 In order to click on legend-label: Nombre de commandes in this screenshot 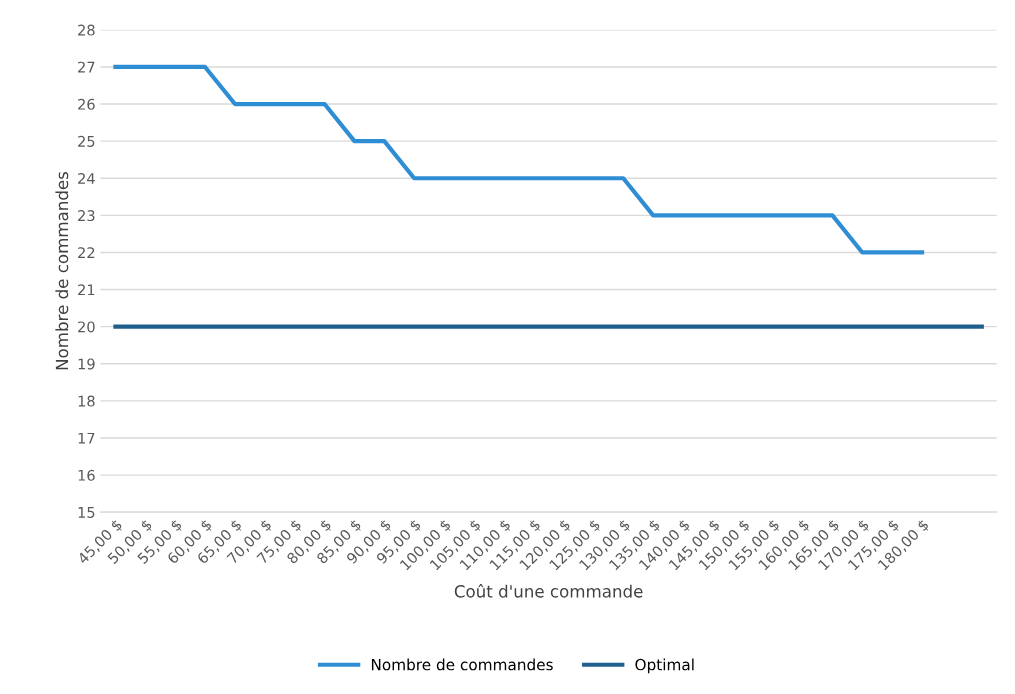, I will do `click(462, 664)`.